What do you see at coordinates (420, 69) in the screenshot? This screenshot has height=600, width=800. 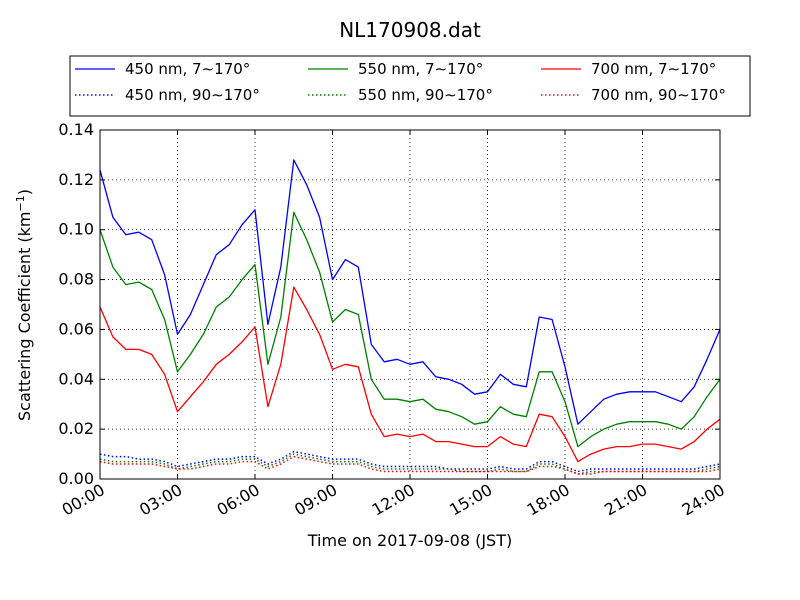 I see `legend-label-3: 550 nm, 7∼170°` at bounding box center [420, 69].